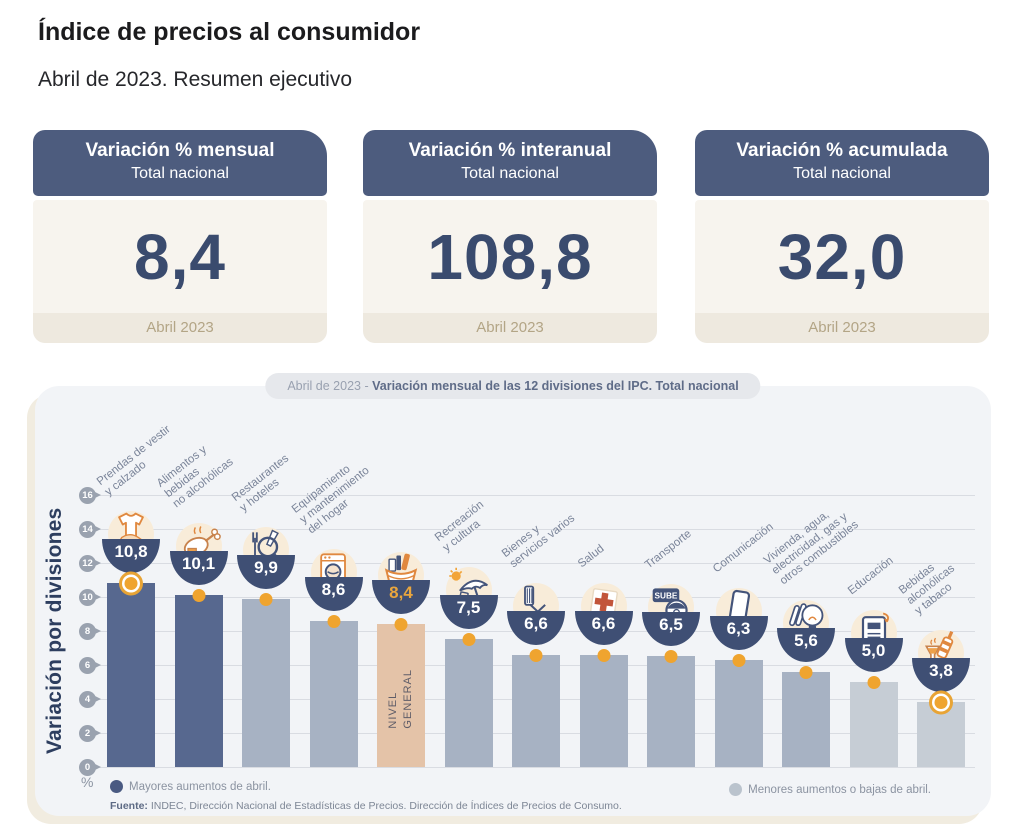 The height and width of the screenshot is (836, 1023). What do you see at coordinates (266, 567) in the screenshot?
I see `division-value: 9,9` at bounding box center [266, 567].